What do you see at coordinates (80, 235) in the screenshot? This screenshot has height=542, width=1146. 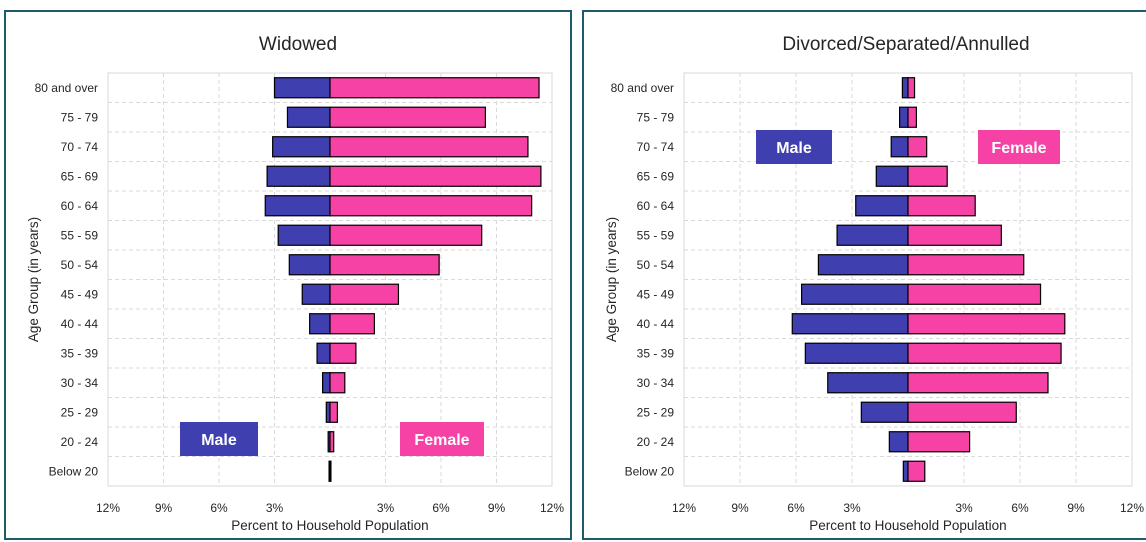 I see `y-tick-label: 55 - 59` at bounding box center [80, 235].